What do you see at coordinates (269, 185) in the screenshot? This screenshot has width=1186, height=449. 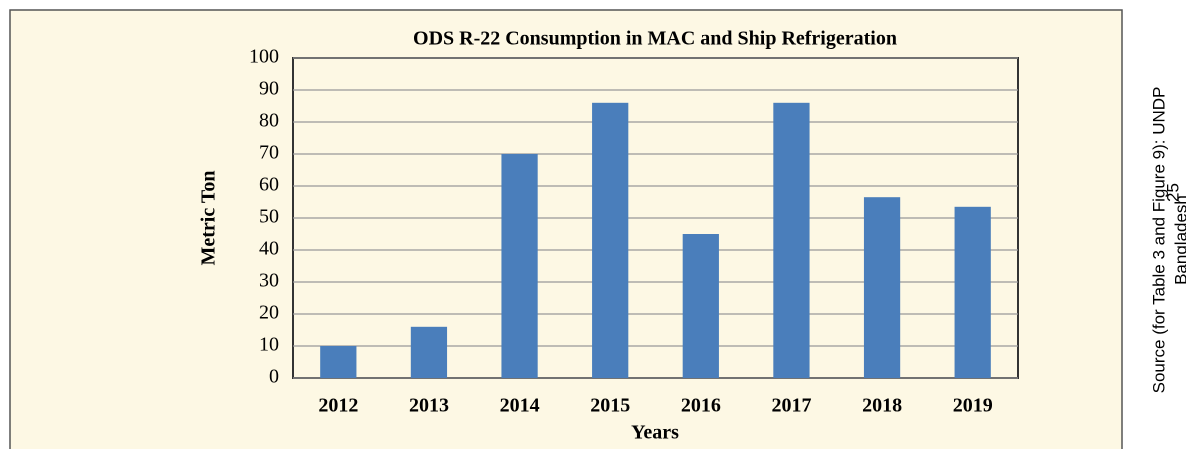 I see `y-tick-label: 60` at bounding box center [269, 185].